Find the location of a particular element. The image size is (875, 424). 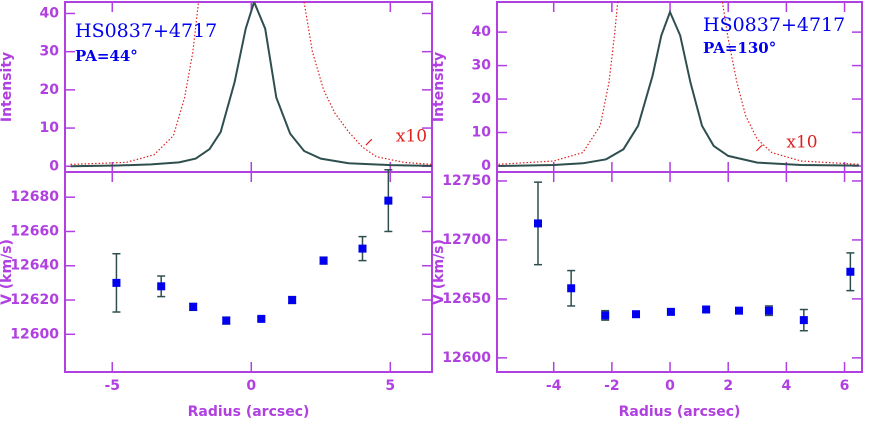

x-tick-label: 2 is located at coordinates (728, 386).